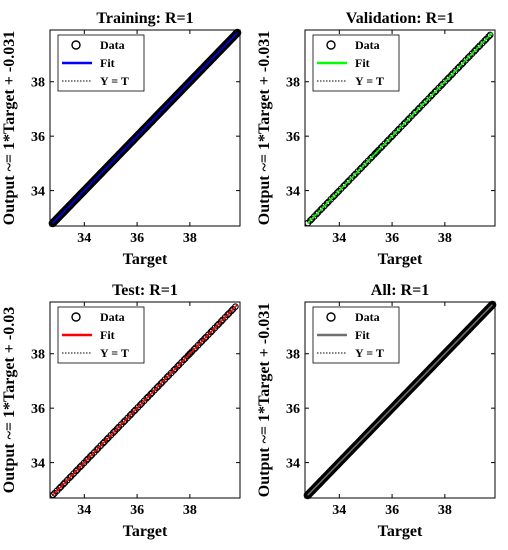 This screenshot has height=550, width=508. I want to click on y-tick-label: 36, so click(293, 137).